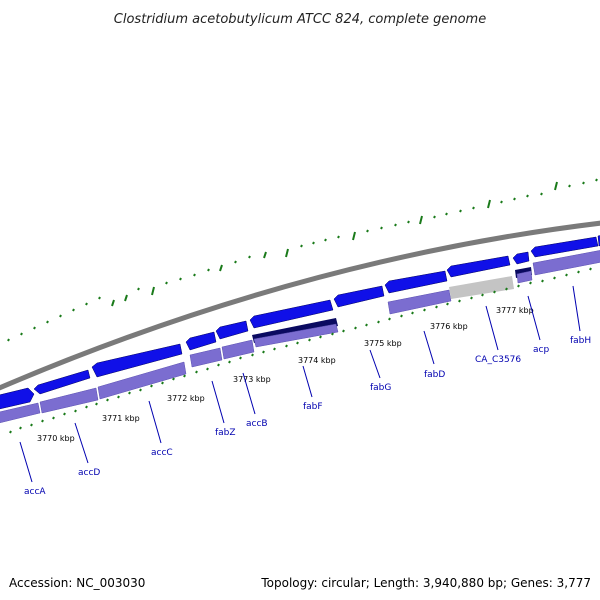 This screenshot has height=600, width=600. Describe the element at coordinates (77, 583) in the screenshot. I see `accession-text: Accession: NC_003030` at that location.